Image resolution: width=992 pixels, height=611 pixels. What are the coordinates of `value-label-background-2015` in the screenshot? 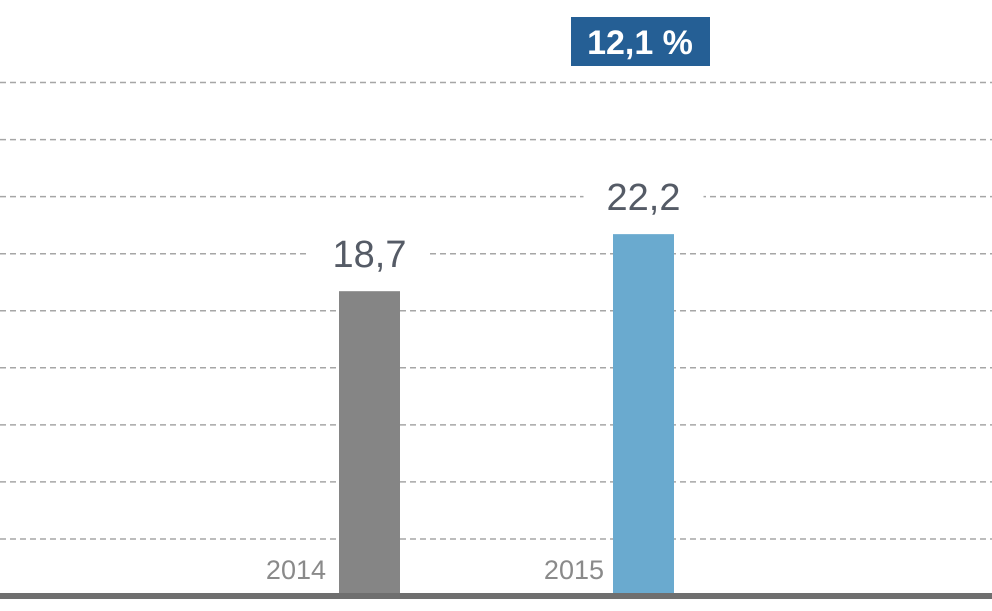 It's located at (643, 197).